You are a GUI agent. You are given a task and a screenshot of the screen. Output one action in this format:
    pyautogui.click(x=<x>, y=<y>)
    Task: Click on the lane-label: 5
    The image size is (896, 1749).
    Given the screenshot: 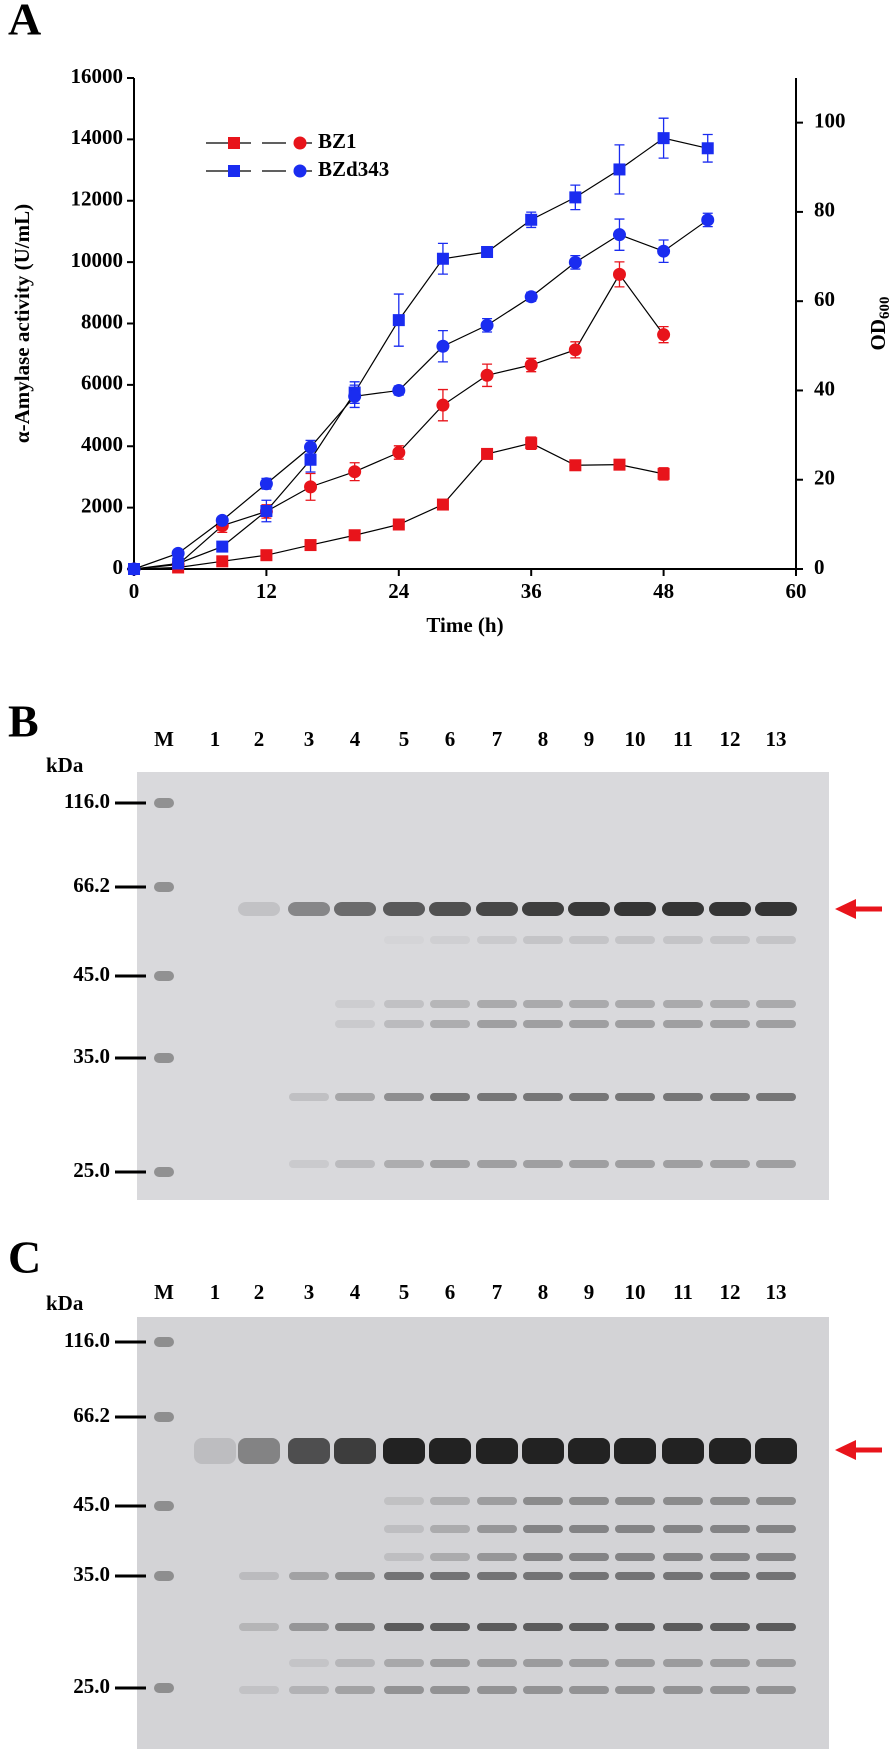 What is the action you would take?
    pyautogui.click(x=404, y=1292)
    